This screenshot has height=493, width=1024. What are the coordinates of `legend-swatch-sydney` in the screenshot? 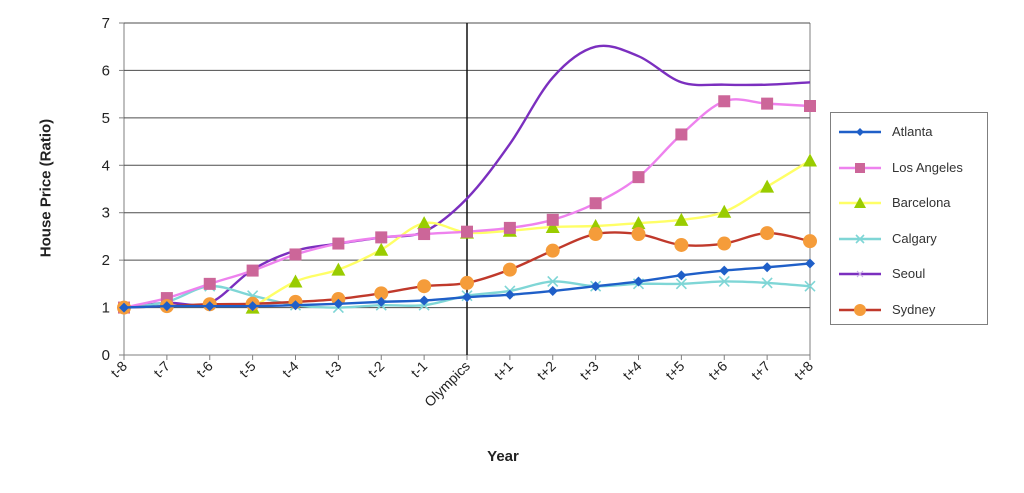 It's located at (860, 309).